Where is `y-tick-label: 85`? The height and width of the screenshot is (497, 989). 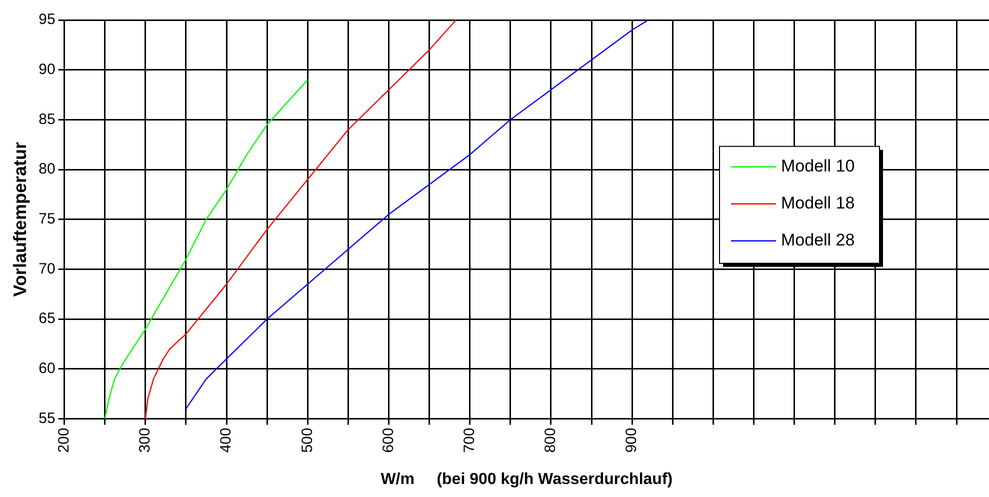
y-tick-label: 85 is located at coordinates (47, 119).